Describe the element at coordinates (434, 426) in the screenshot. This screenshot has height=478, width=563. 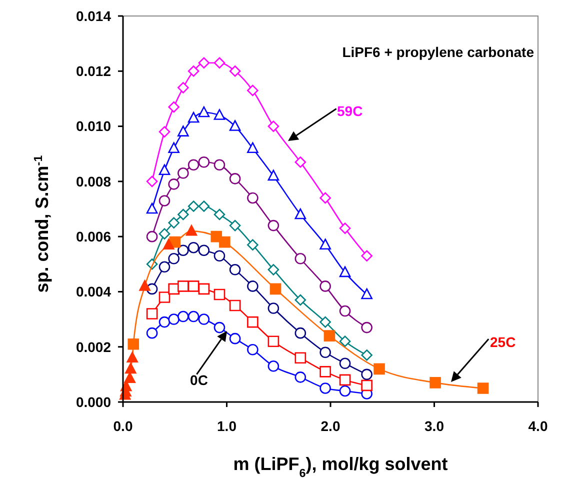
I see `x-tick-label: 3.0` at that location.